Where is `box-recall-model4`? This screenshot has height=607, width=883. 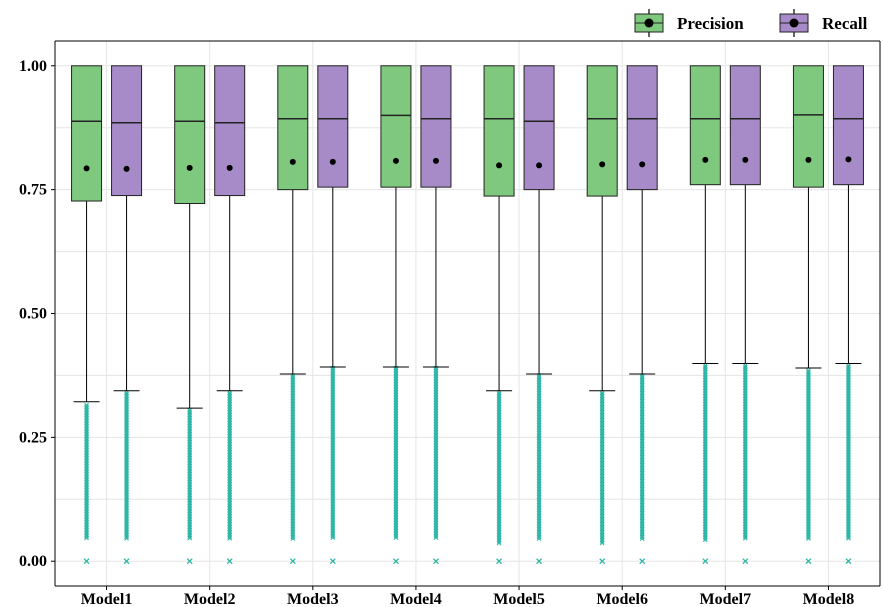
box-recall-model4 is located at coordinates (436, 315).